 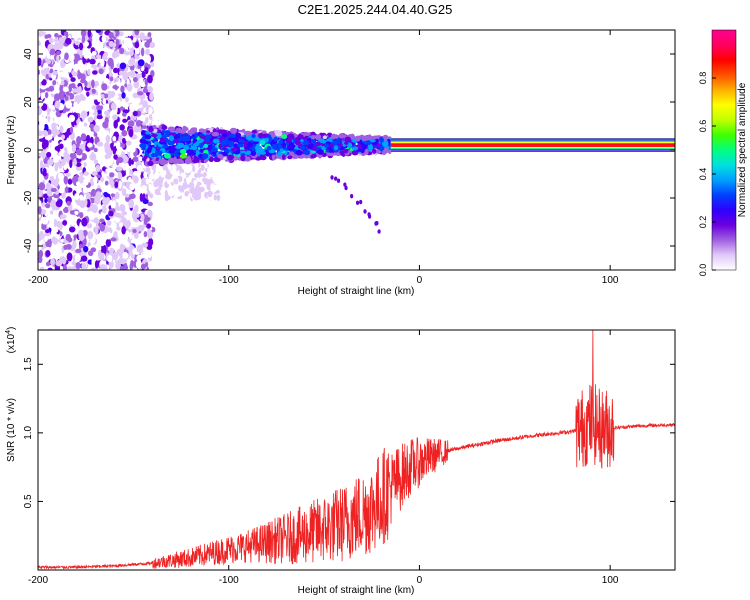 I want to click on y-tick-label: 1.5, so click(x=28, y=364).